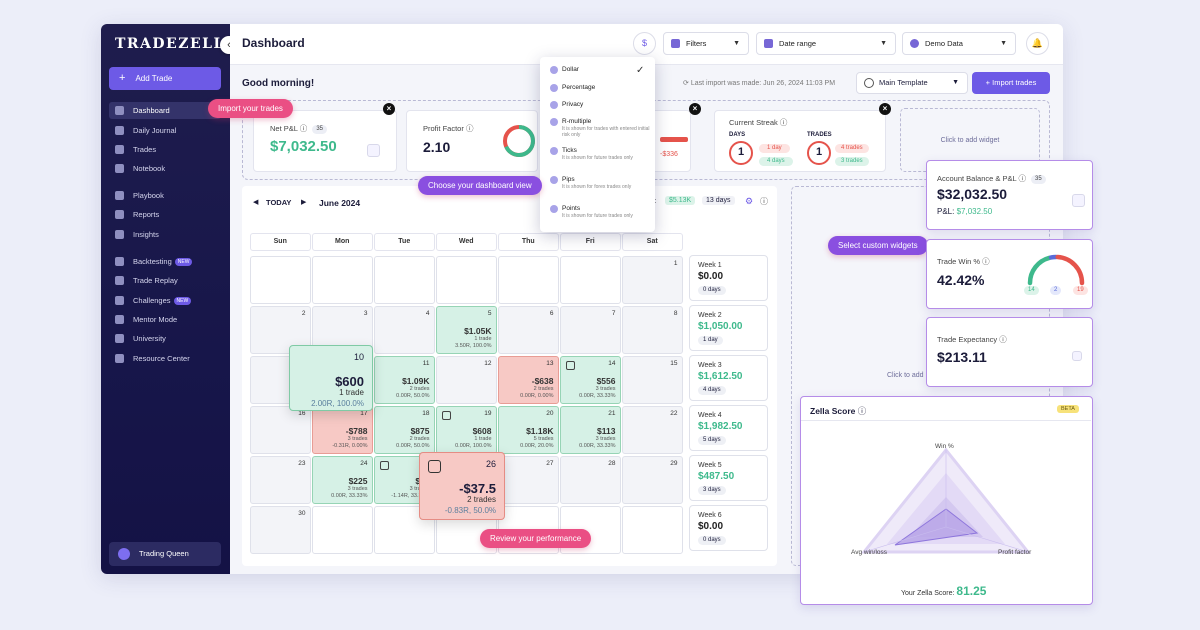 The width and height of the screenshot is (1200, 630). What do you see at coordinates (1009, 352) in the screenshot?
I see `trade-expectancy-widget: Trade Expectancy ⓘ $213.11` at bounding box center [1009, 352].